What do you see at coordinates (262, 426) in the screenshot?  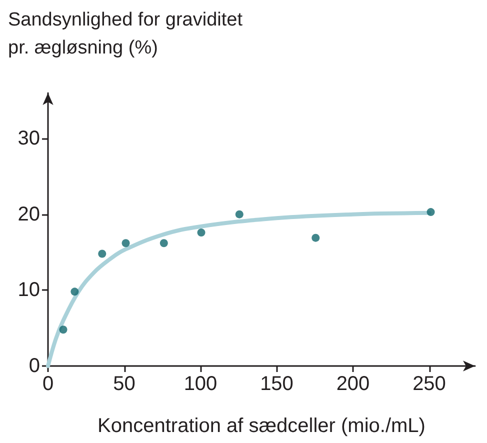 I see `x-axis-title: Koncentration af sædceller (mio./mL)` at bounding box center [262, 426].